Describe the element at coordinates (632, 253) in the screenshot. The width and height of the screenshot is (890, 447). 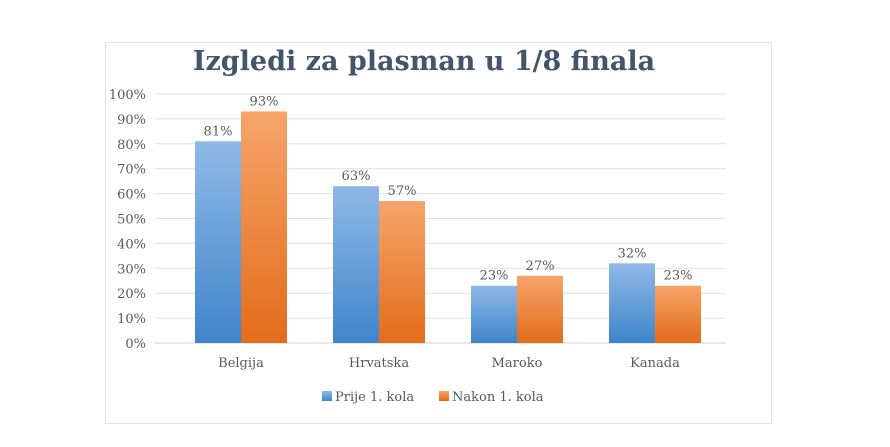
I see `data-label: 32%` at that location.